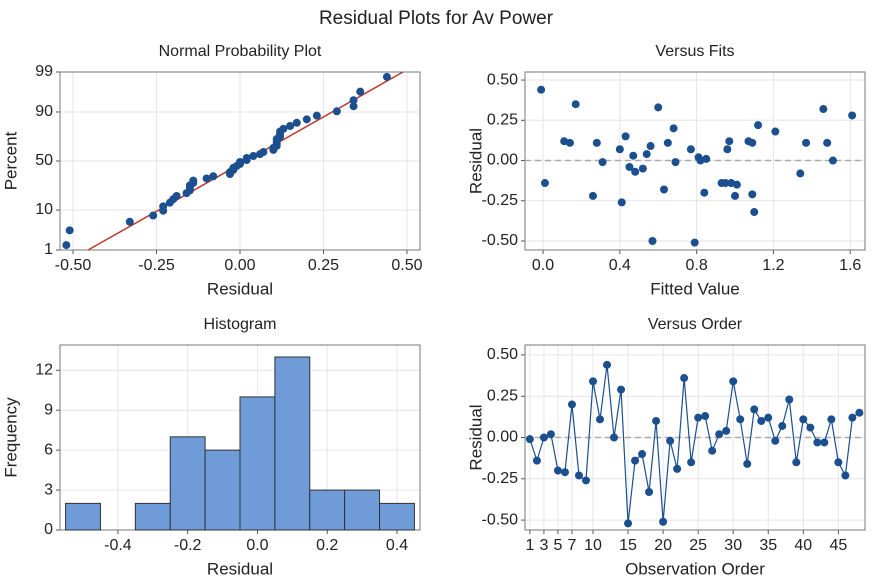 Image resolution: width=873 pixels, height=581 pixels. What do you see at coordinates (323, 265) in the screenshot?
I see `x-tick-label: 0.25` at bounding box center [323, 265].